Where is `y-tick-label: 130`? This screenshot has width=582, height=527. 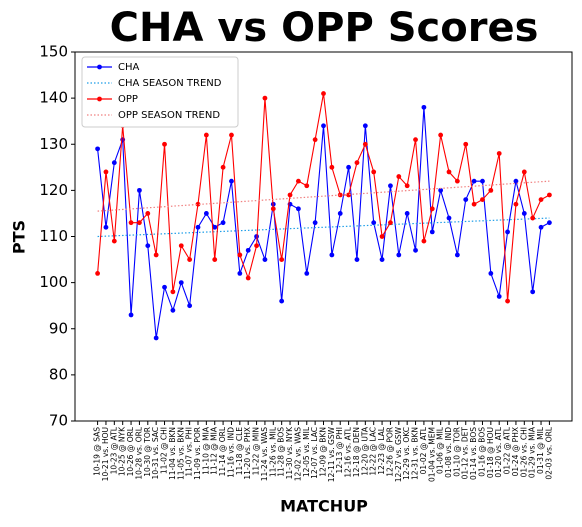
y-tick-label: 130 is located at coordinates (53, 144).